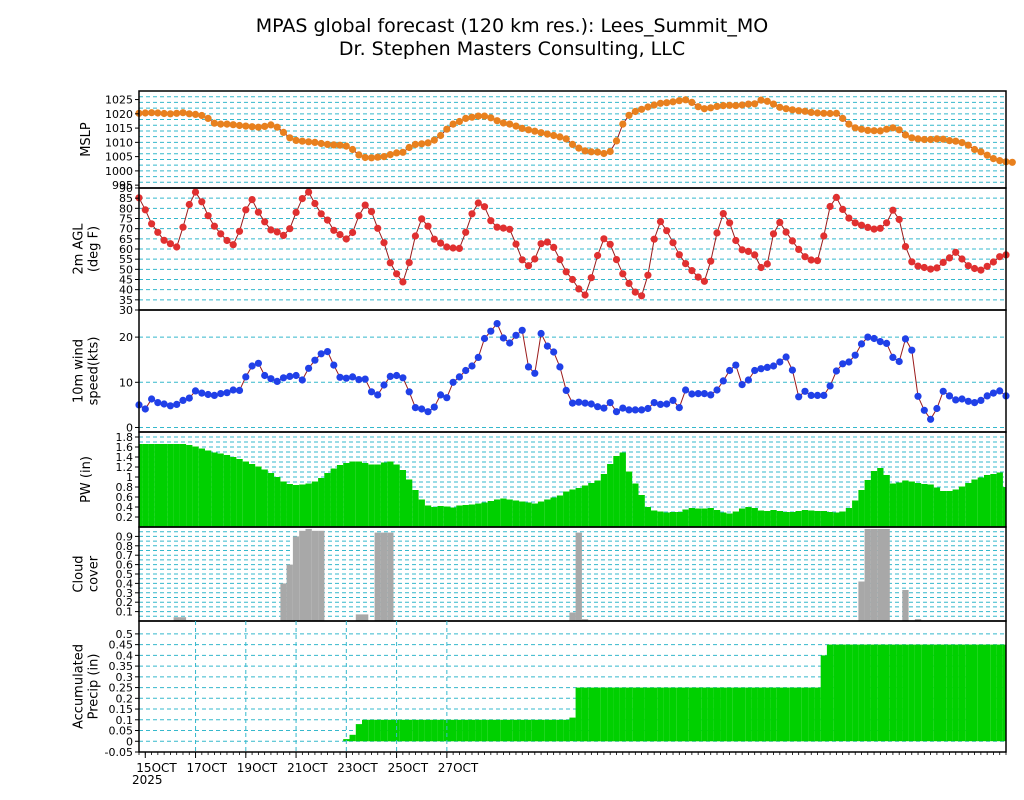  I want to click on cloud-y-tick-label: 0.6, so click(125, 565).